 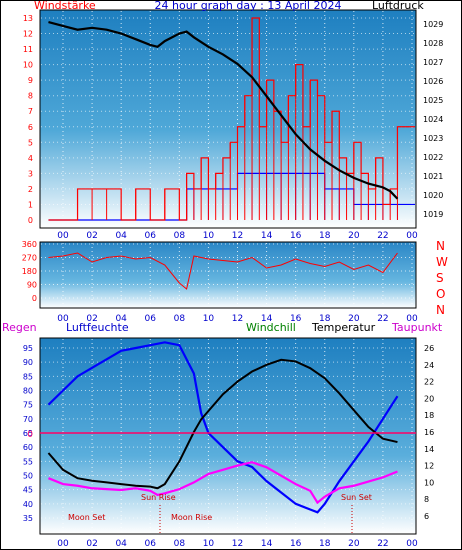 I want to click on p2-xtick-9: 18, so click(x=325, y=319).